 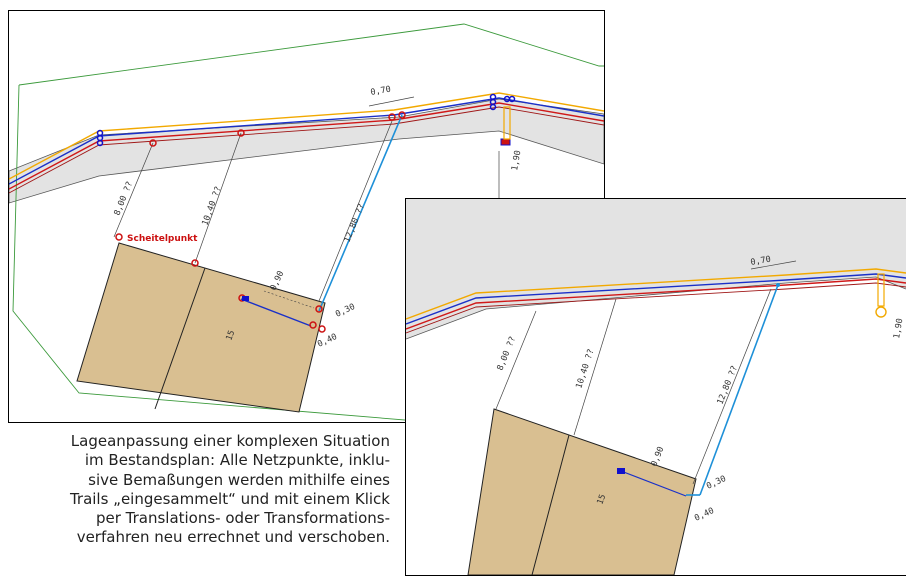 What do you see at coordinates (237, 460) in the screenshot?
I see `caption-line: im Bestandsplan: Alle Netzpunkte, inklu-` at bounding box center [237, 460].